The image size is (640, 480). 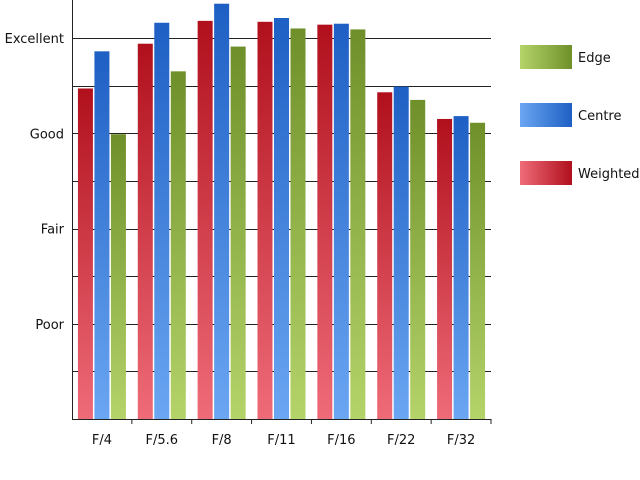 What do you see at coordinates (222, 440) in the screenshot?
I see `x-tick-label: F/8` at bounding box center [222, 440].